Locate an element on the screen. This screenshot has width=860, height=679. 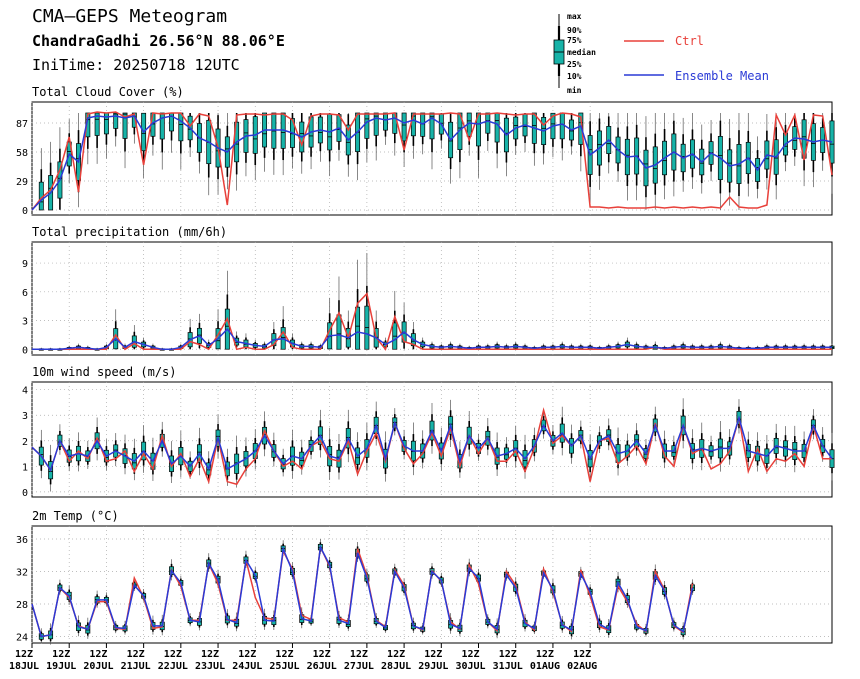
x-tick-date: 22JUL is located at coordinates (173, 666).